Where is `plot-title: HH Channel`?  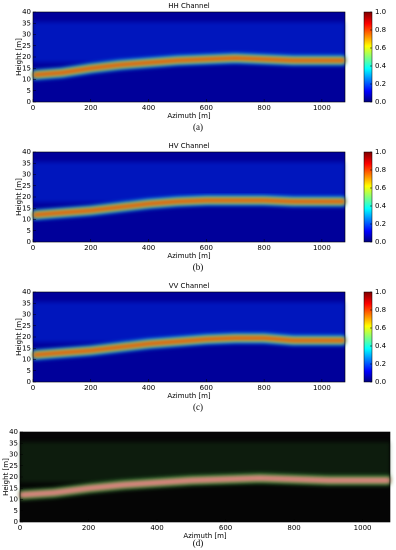 plot-title: HH Channel is located at coordinates (189, 6).